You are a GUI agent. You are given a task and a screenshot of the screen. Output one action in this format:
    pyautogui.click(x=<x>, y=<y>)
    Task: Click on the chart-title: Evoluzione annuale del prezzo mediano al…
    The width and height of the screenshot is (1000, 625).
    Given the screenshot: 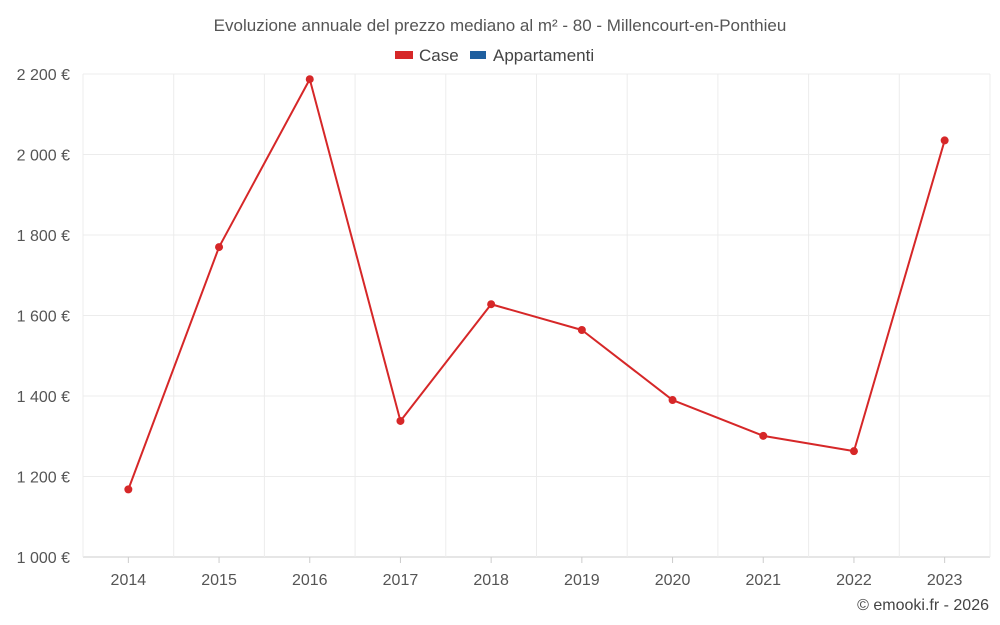 What is the action you would take?
    pyautogui.click(x=500, y=25)
    